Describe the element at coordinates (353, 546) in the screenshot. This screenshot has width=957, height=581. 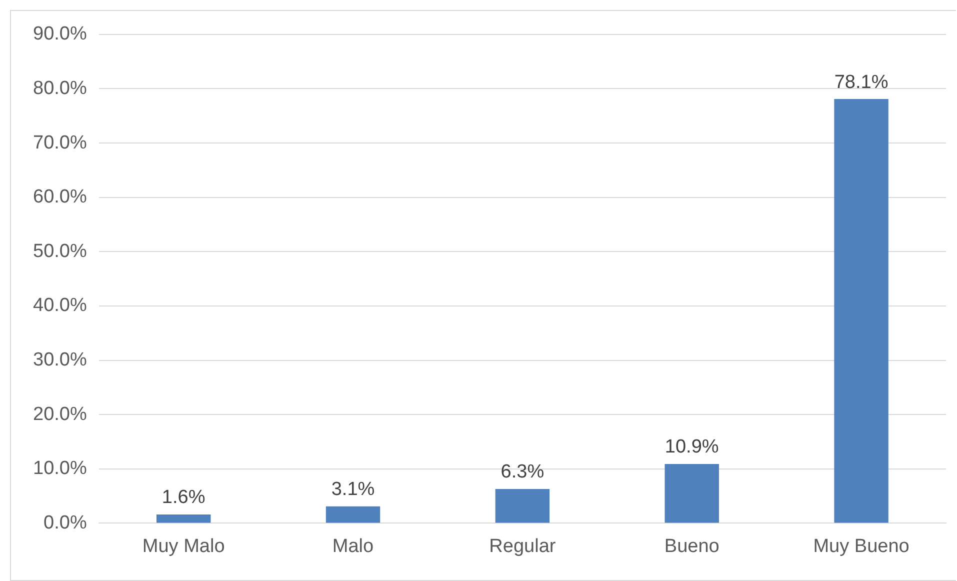
I see `x-tick-label: Malo` at that location.